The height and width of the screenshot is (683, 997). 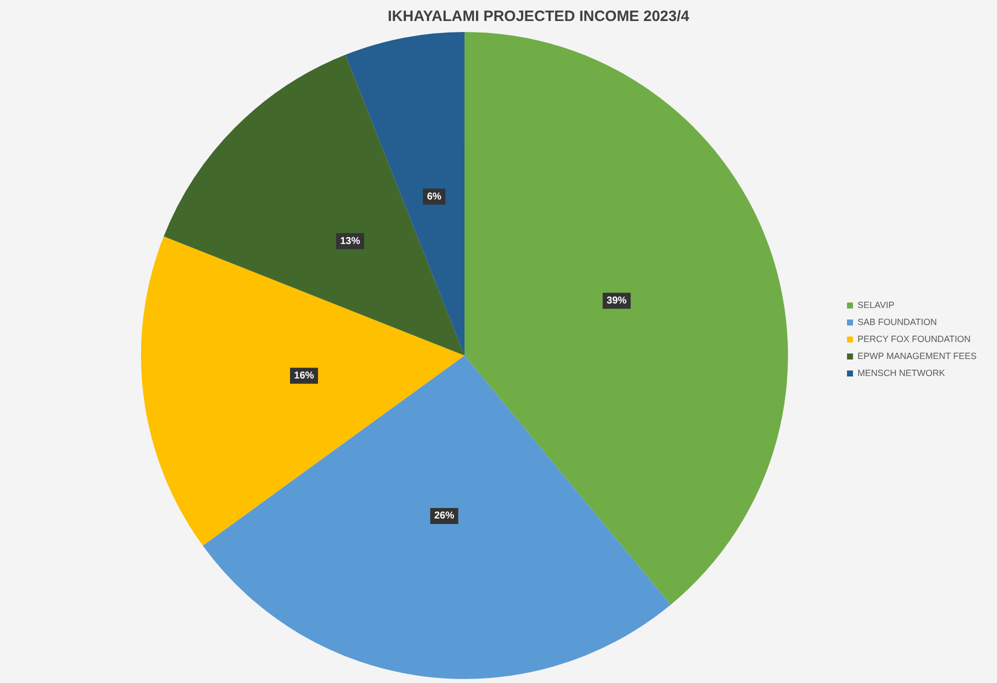 What do you see at coordinates (914, 339) in the screenshot?
I see `legend-label: PERCY FOX FOUNDATION` at bounding box center [914, 339].